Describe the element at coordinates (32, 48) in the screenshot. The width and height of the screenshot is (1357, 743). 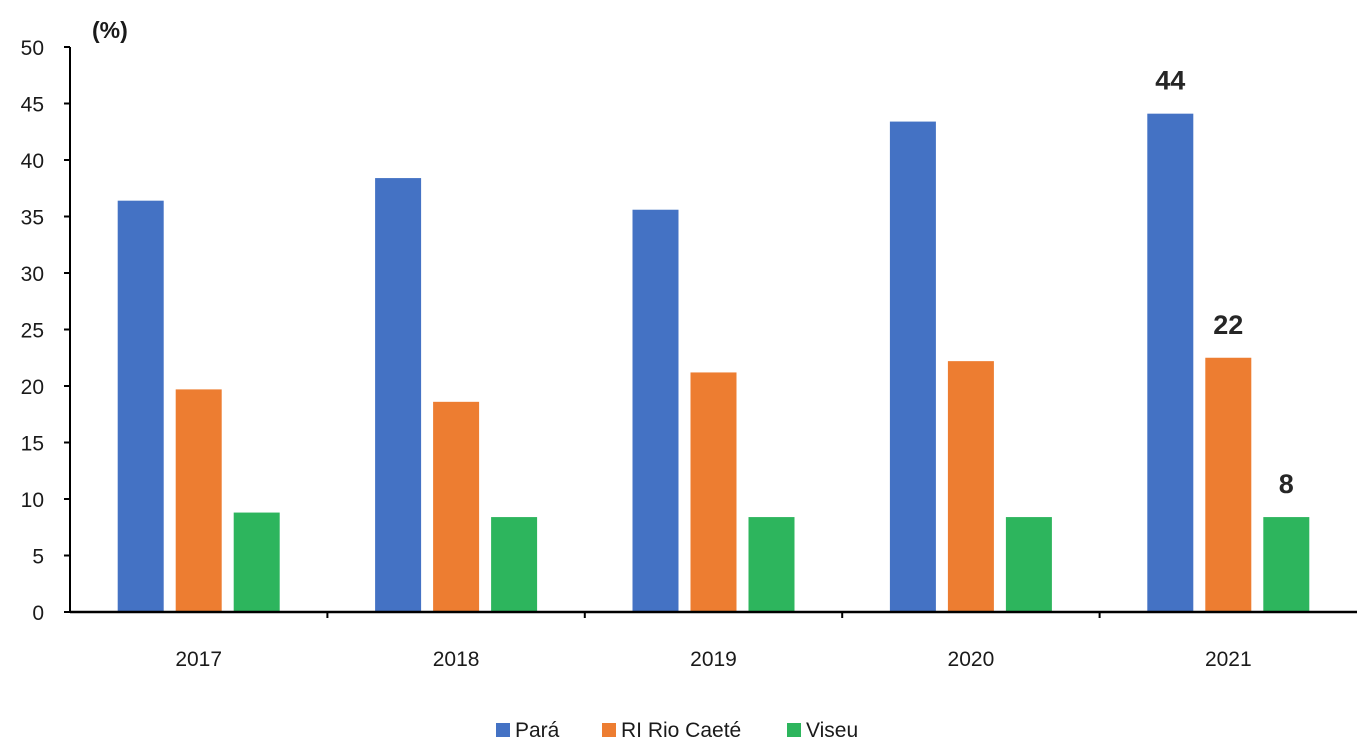
I see `y-tick-label: 50` at that location.